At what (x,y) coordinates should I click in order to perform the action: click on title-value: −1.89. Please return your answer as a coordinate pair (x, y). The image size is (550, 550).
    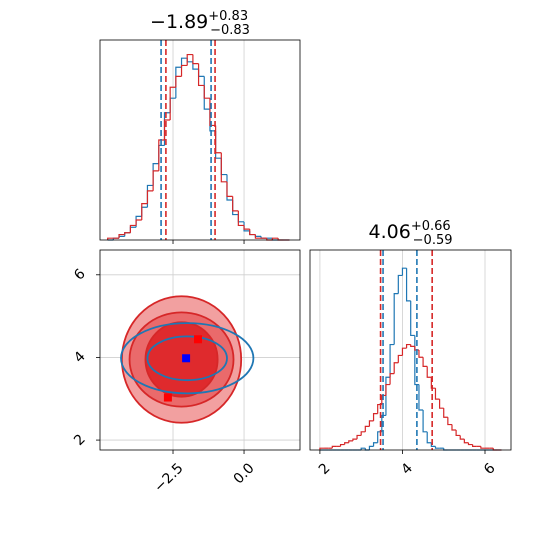
    Looking at the image, I should click on (179, 22).